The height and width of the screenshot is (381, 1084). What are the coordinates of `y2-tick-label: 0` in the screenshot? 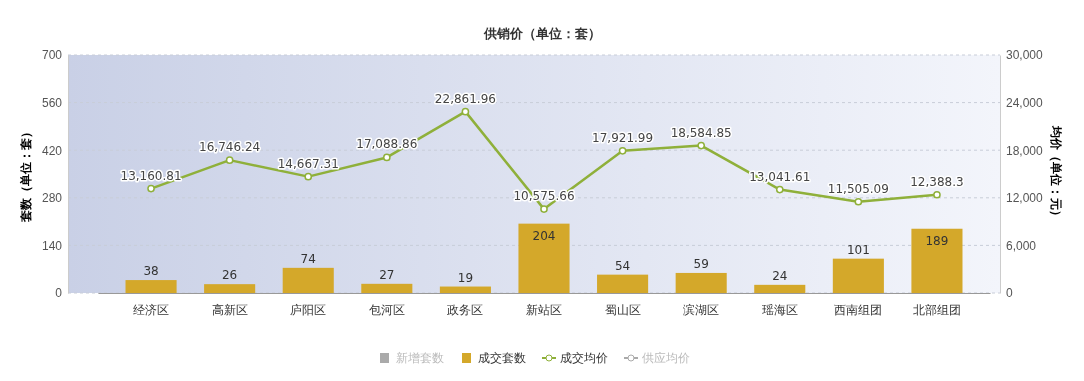 It's located at (1009, 293).